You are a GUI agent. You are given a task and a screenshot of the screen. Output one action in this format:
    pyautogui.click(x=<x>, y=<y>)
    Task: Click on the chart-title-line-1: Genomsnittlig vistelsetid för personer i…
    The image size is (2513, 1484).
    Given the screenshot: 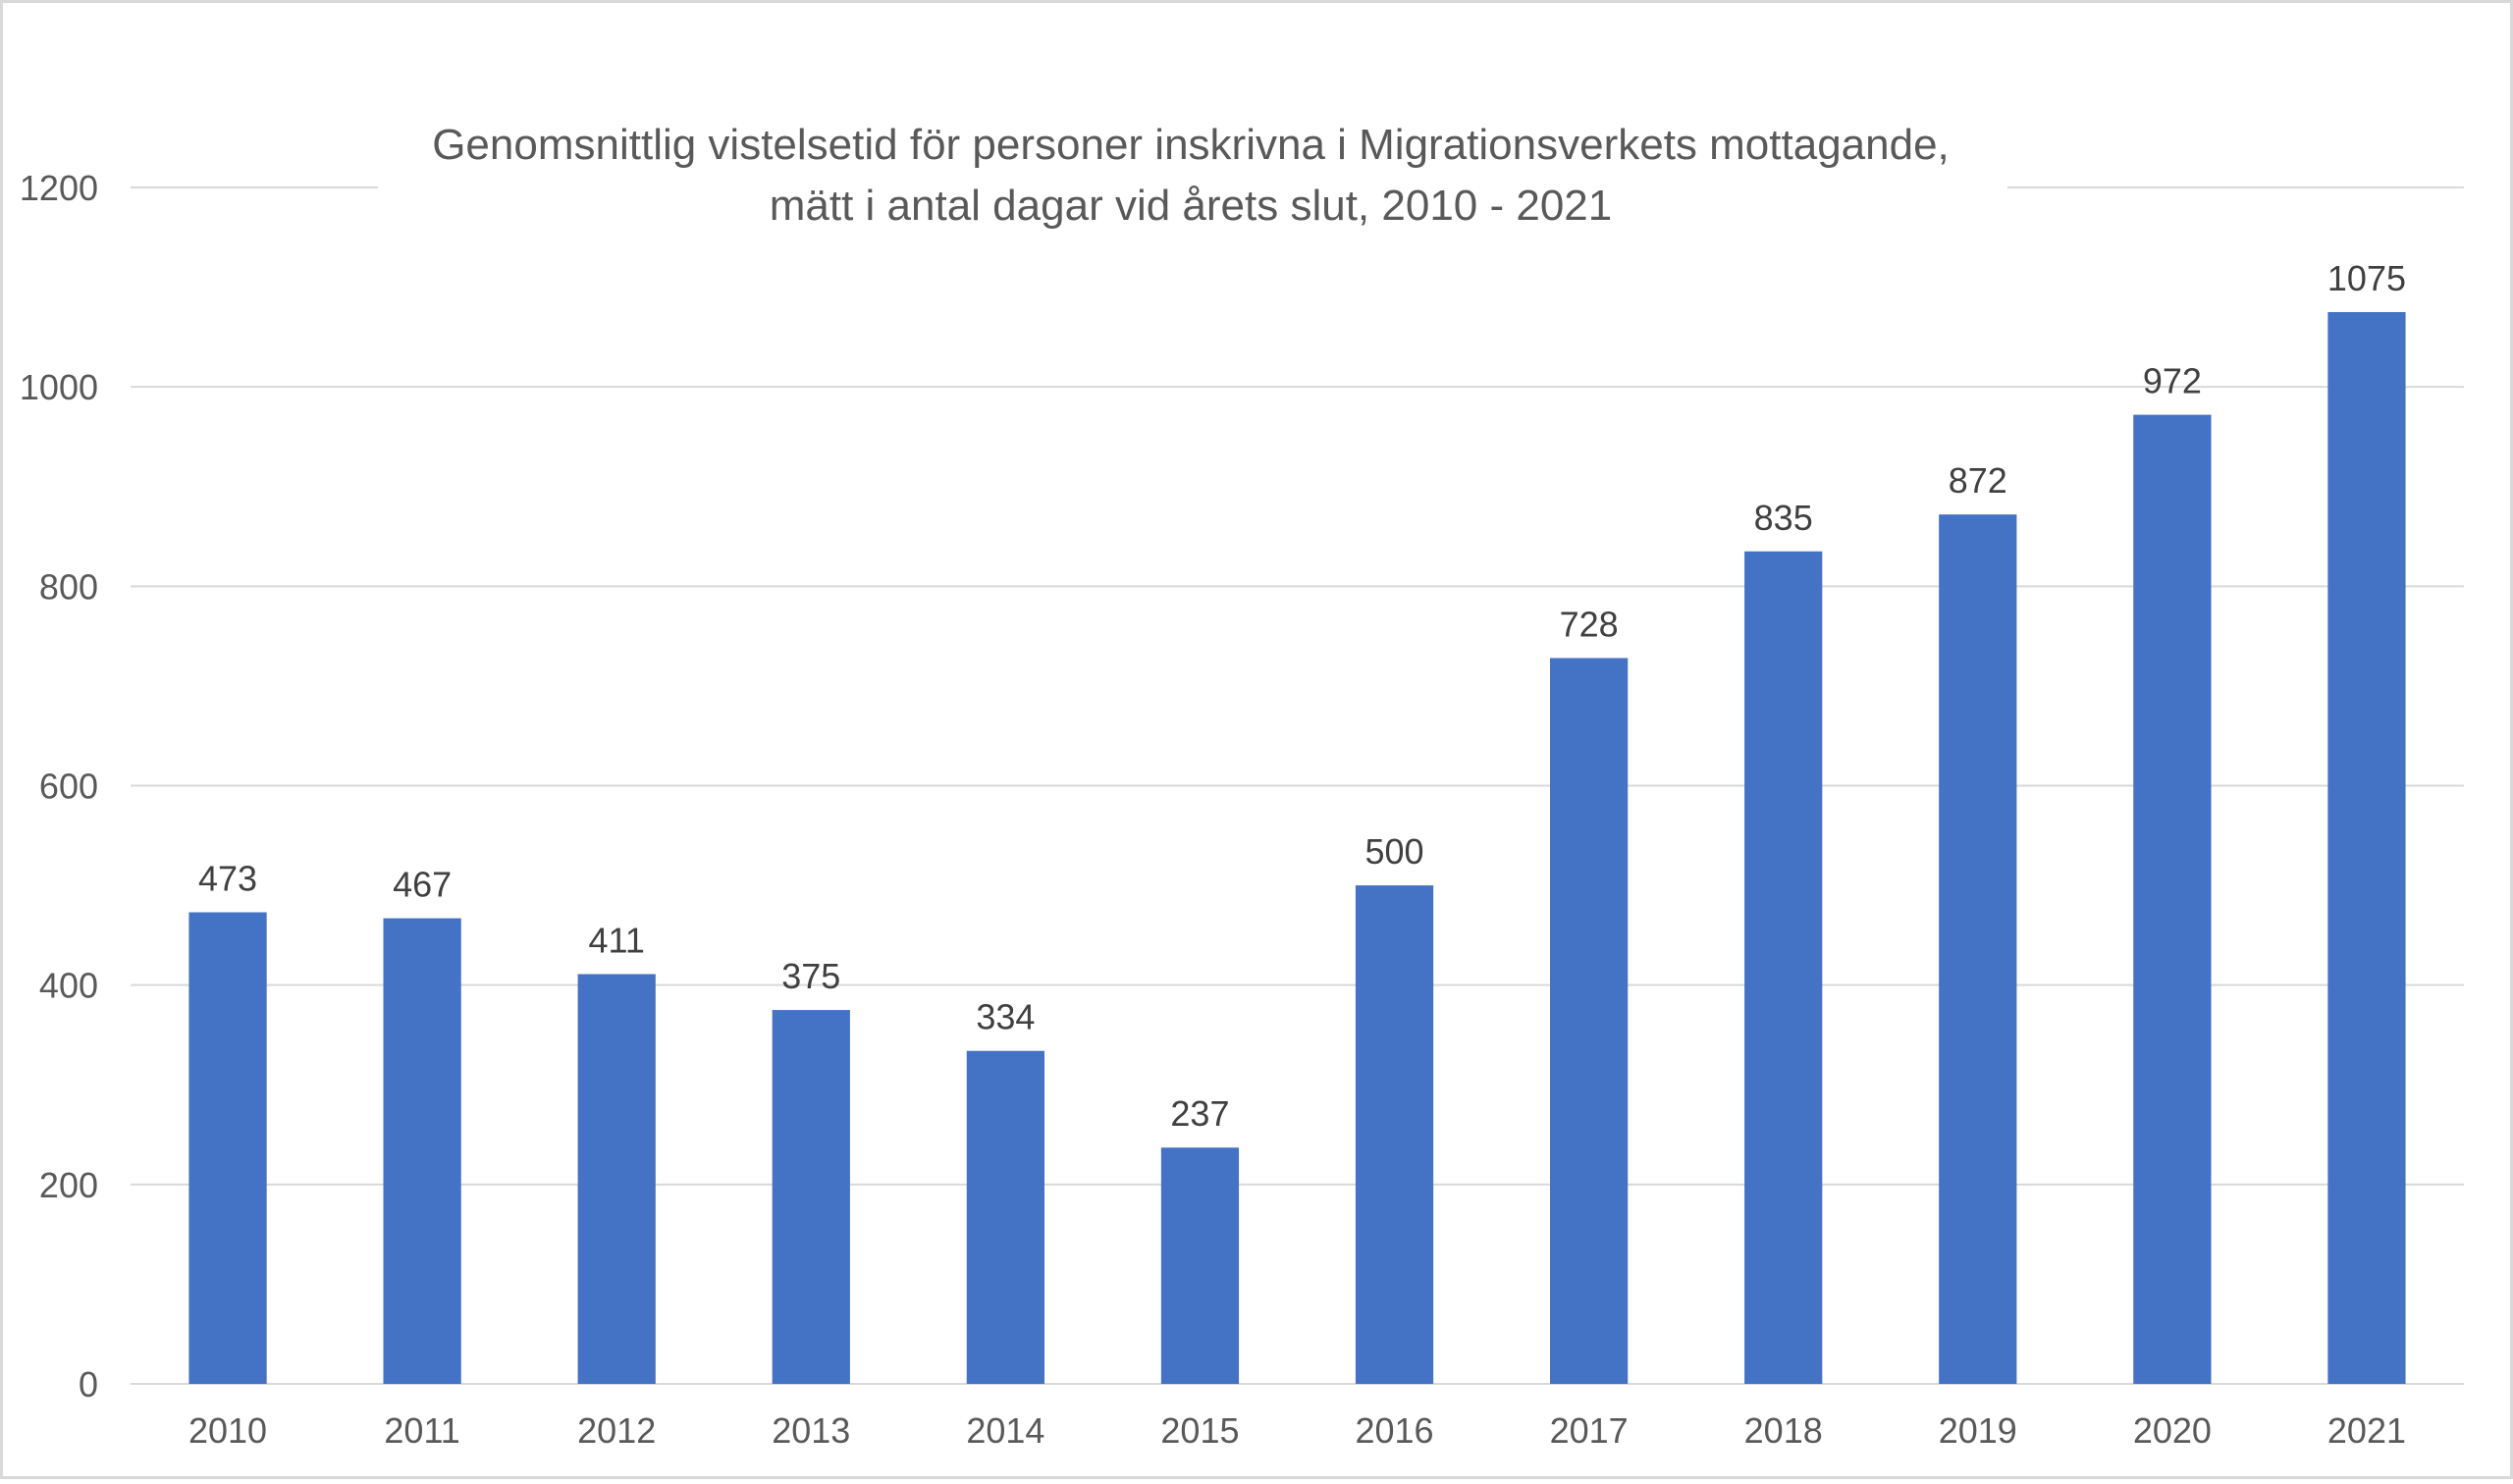 What is the action you would take?
    pyautogui.click(x=1191, y=145)
    